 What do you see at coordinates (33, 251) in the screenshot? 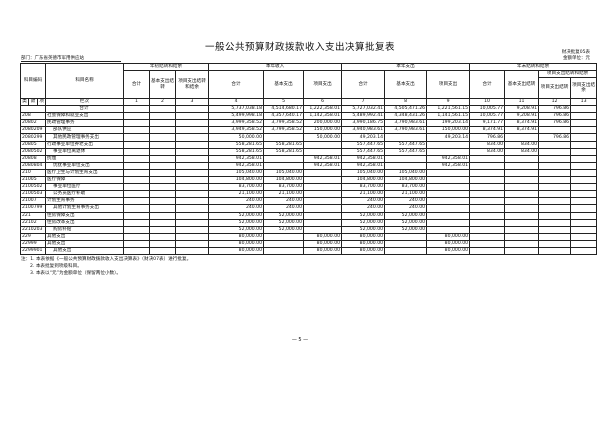
I see `subject-code: 2299901` at bounding box center [33, 251].